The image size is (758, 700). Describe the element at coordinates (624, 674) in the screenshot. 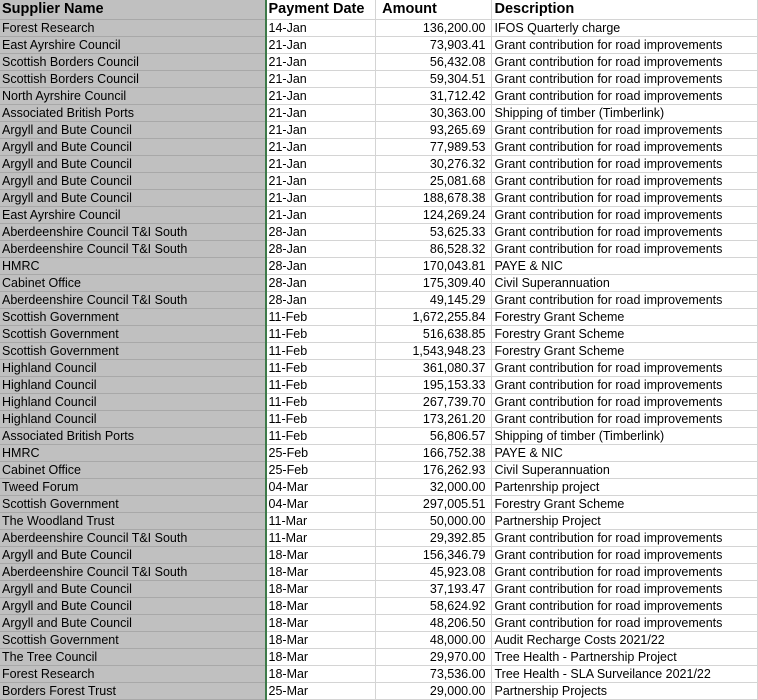

I see `description-cell: Tree Health - SLA Surveilance 2021/22` at that location.